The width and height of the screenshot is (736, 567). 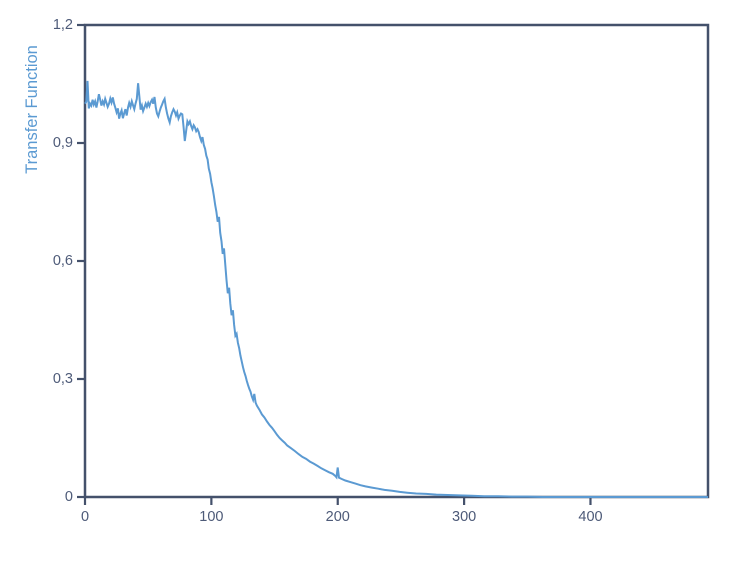 What do you see at coordinates (63, 379) in the screenshot?
I see `y-tick-label: 0,3` at bounding box center [63, 379].